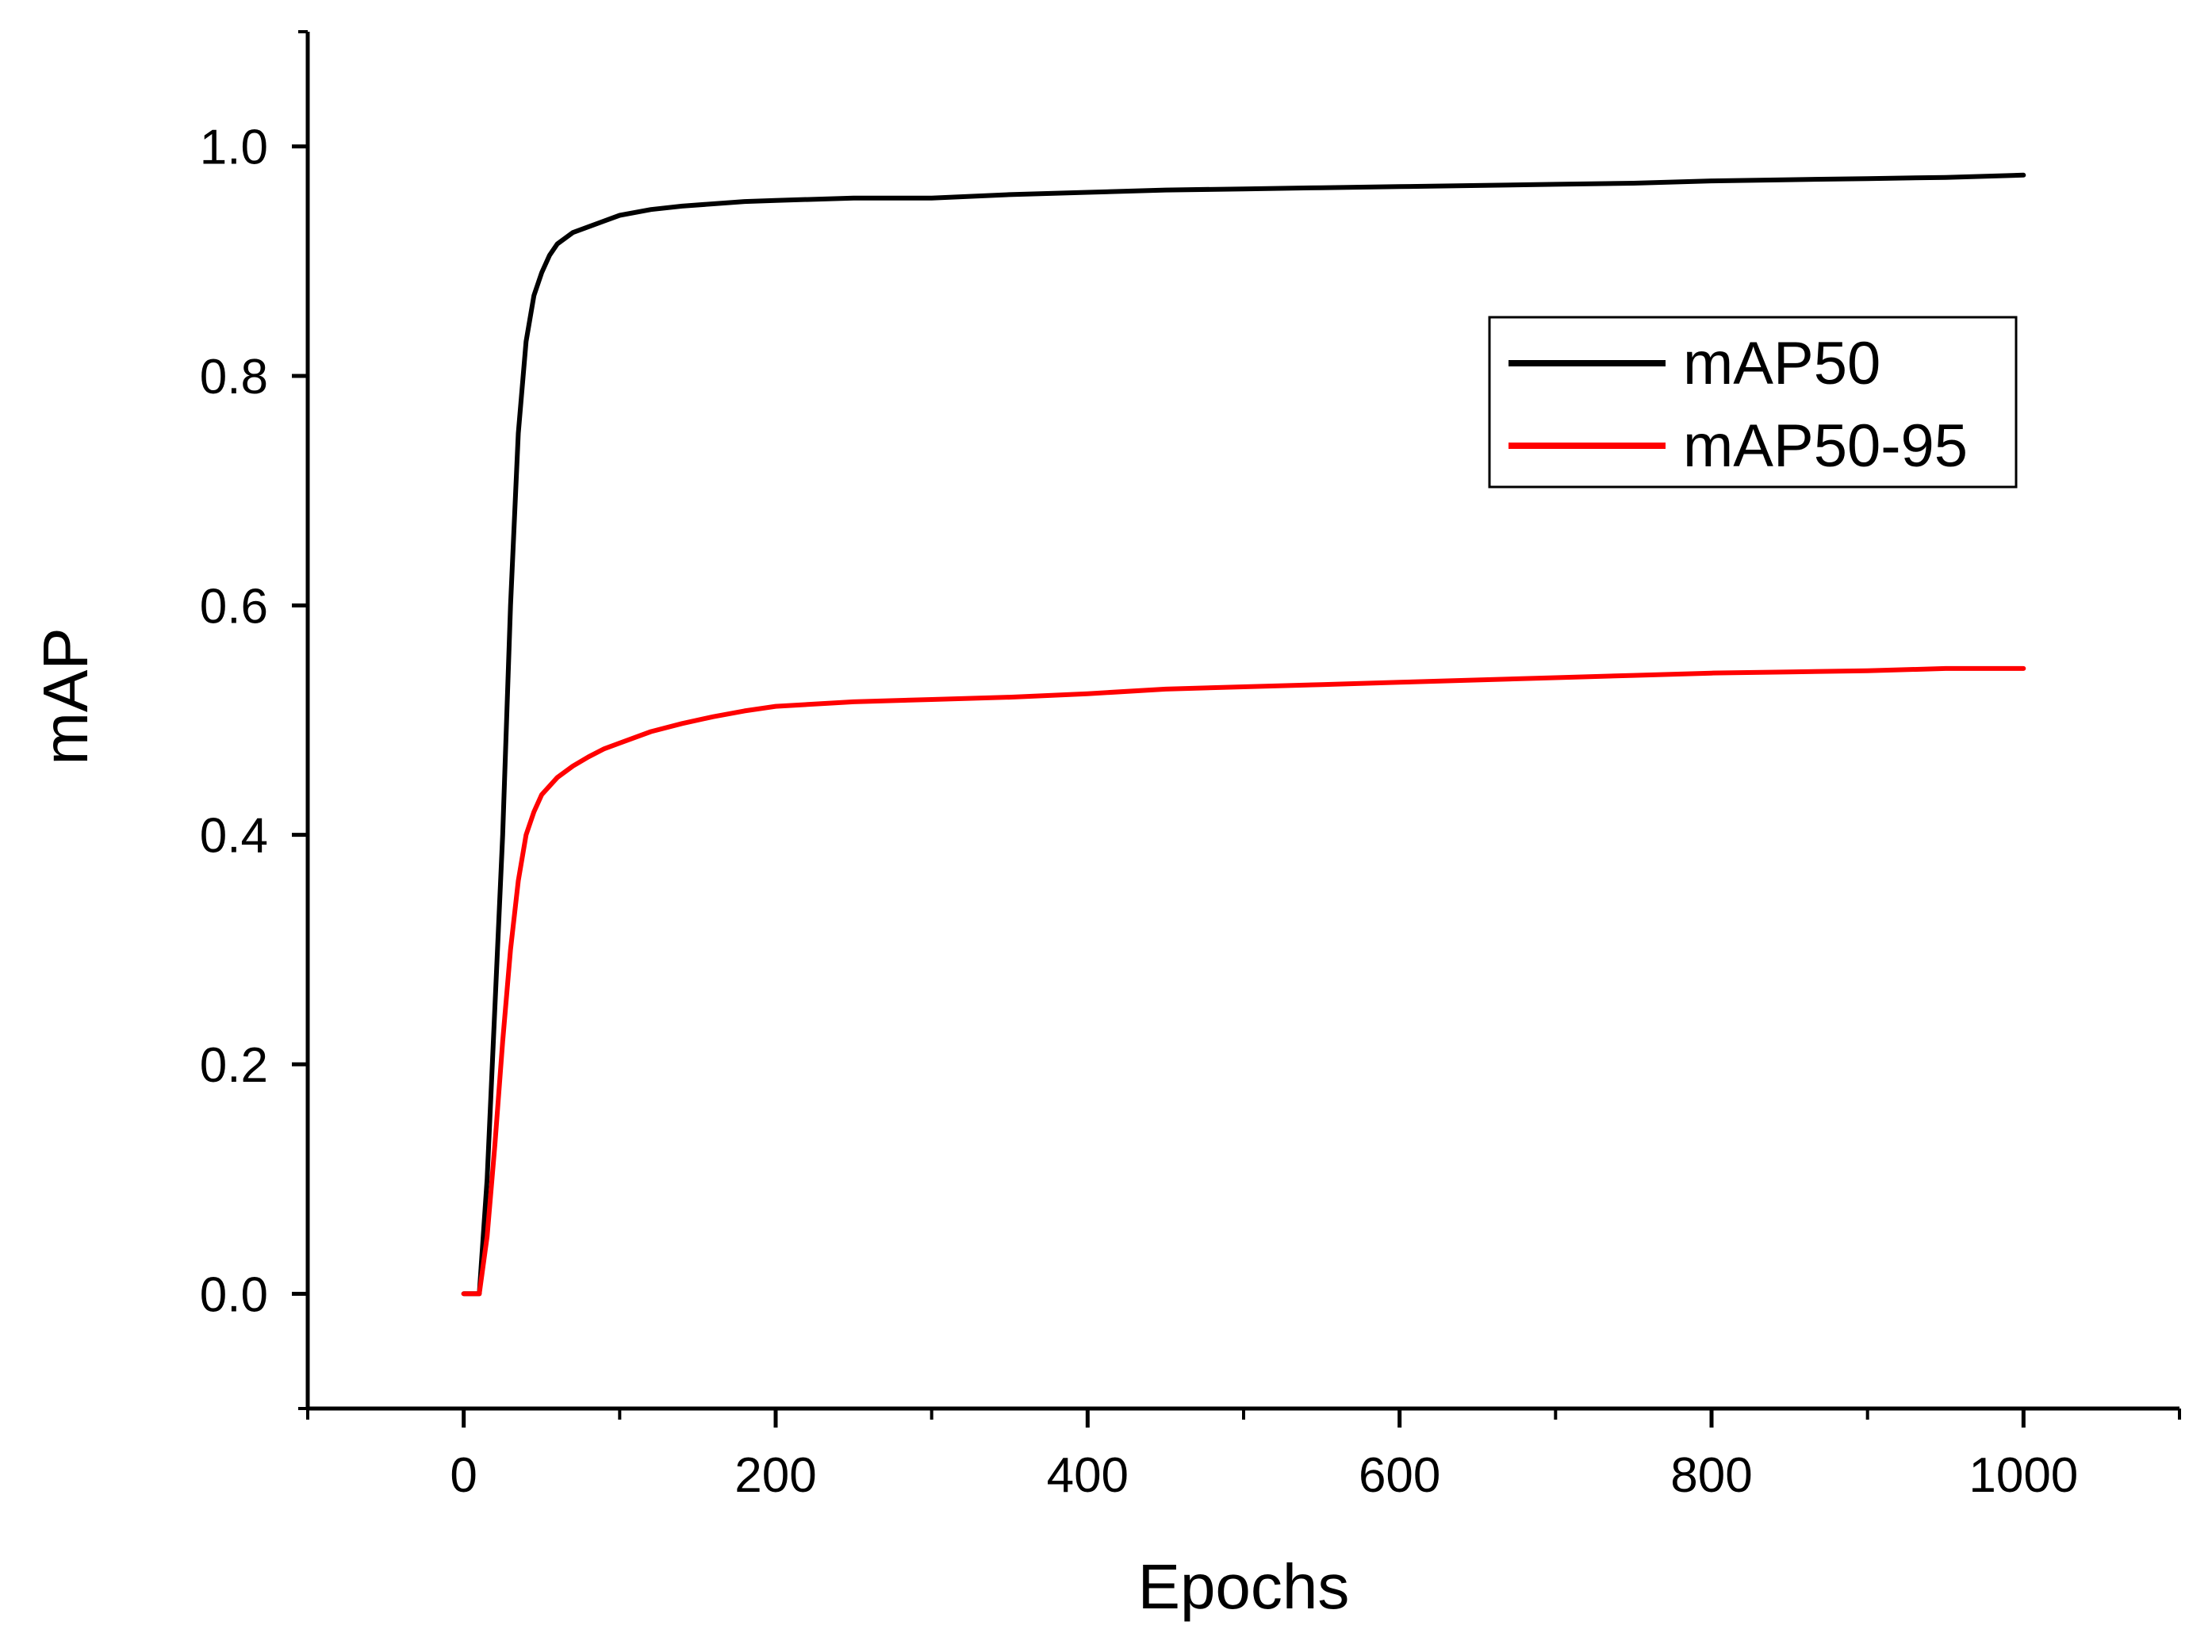  I want to click on y-axis-title: mAP, so click(65, 696).